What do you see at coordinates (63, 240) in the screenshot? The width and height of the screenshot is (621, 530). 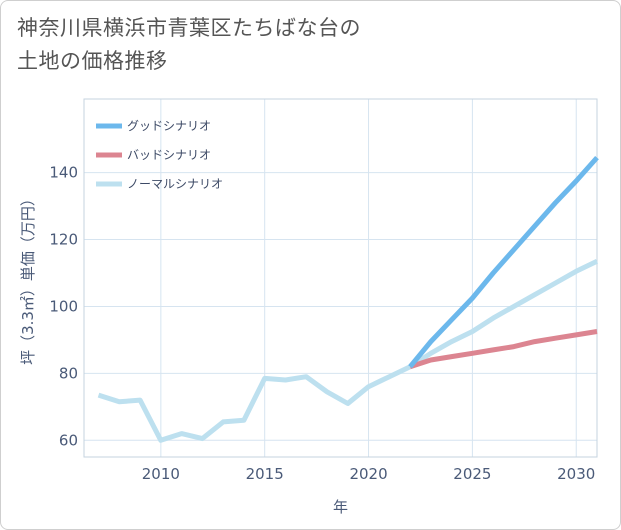 I see `y-tick-label-120: 120` at bounding box center [63, 240].